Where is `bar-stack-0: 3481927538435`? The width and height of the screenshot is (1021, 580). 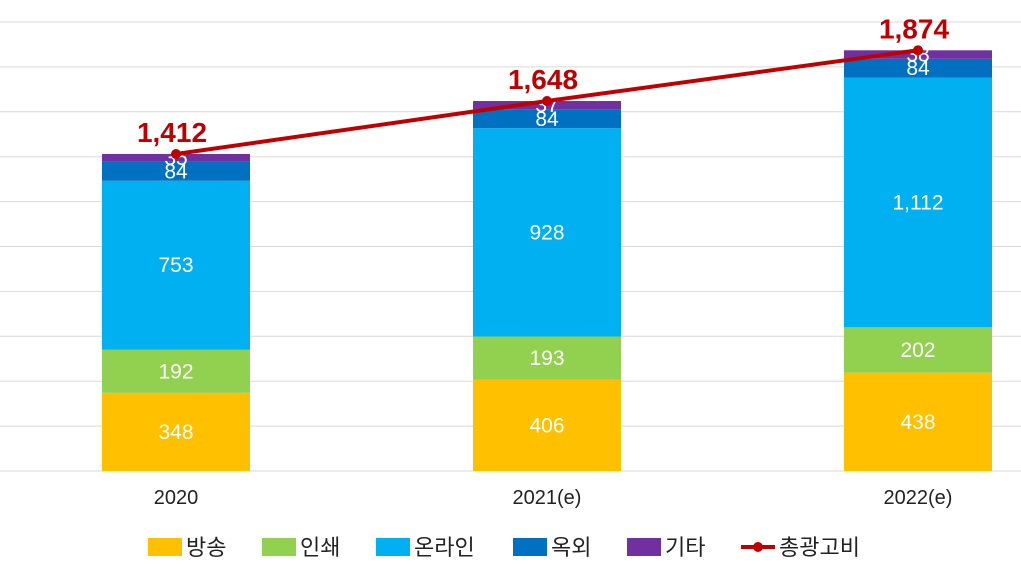 bar-stack-0: 3481927538435 is located at coordinates (176, 309).